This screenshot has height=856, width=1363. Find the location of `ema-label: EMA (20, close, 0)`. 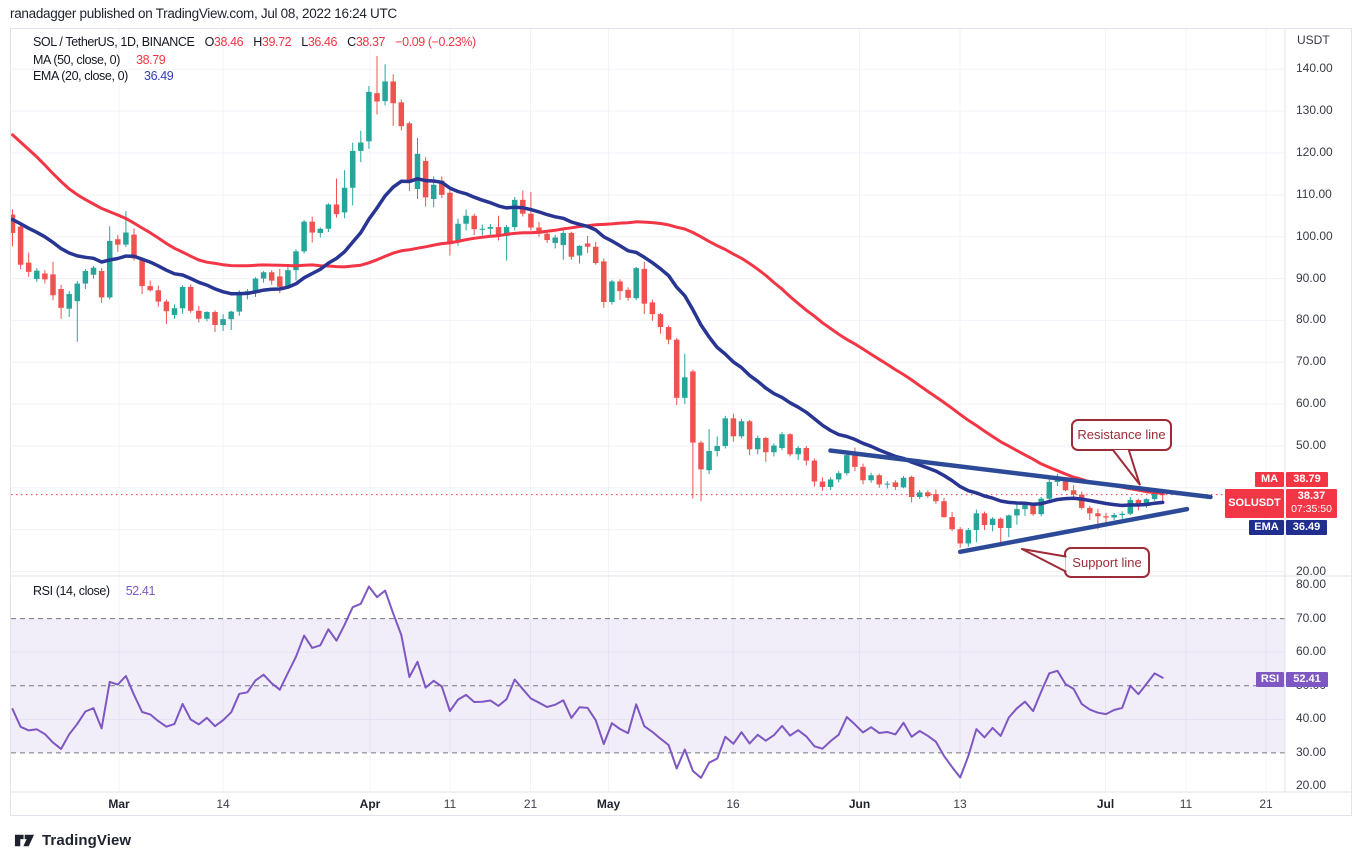

ema-label: EMA (20, close, 0) is located at coordinates (80, 76).